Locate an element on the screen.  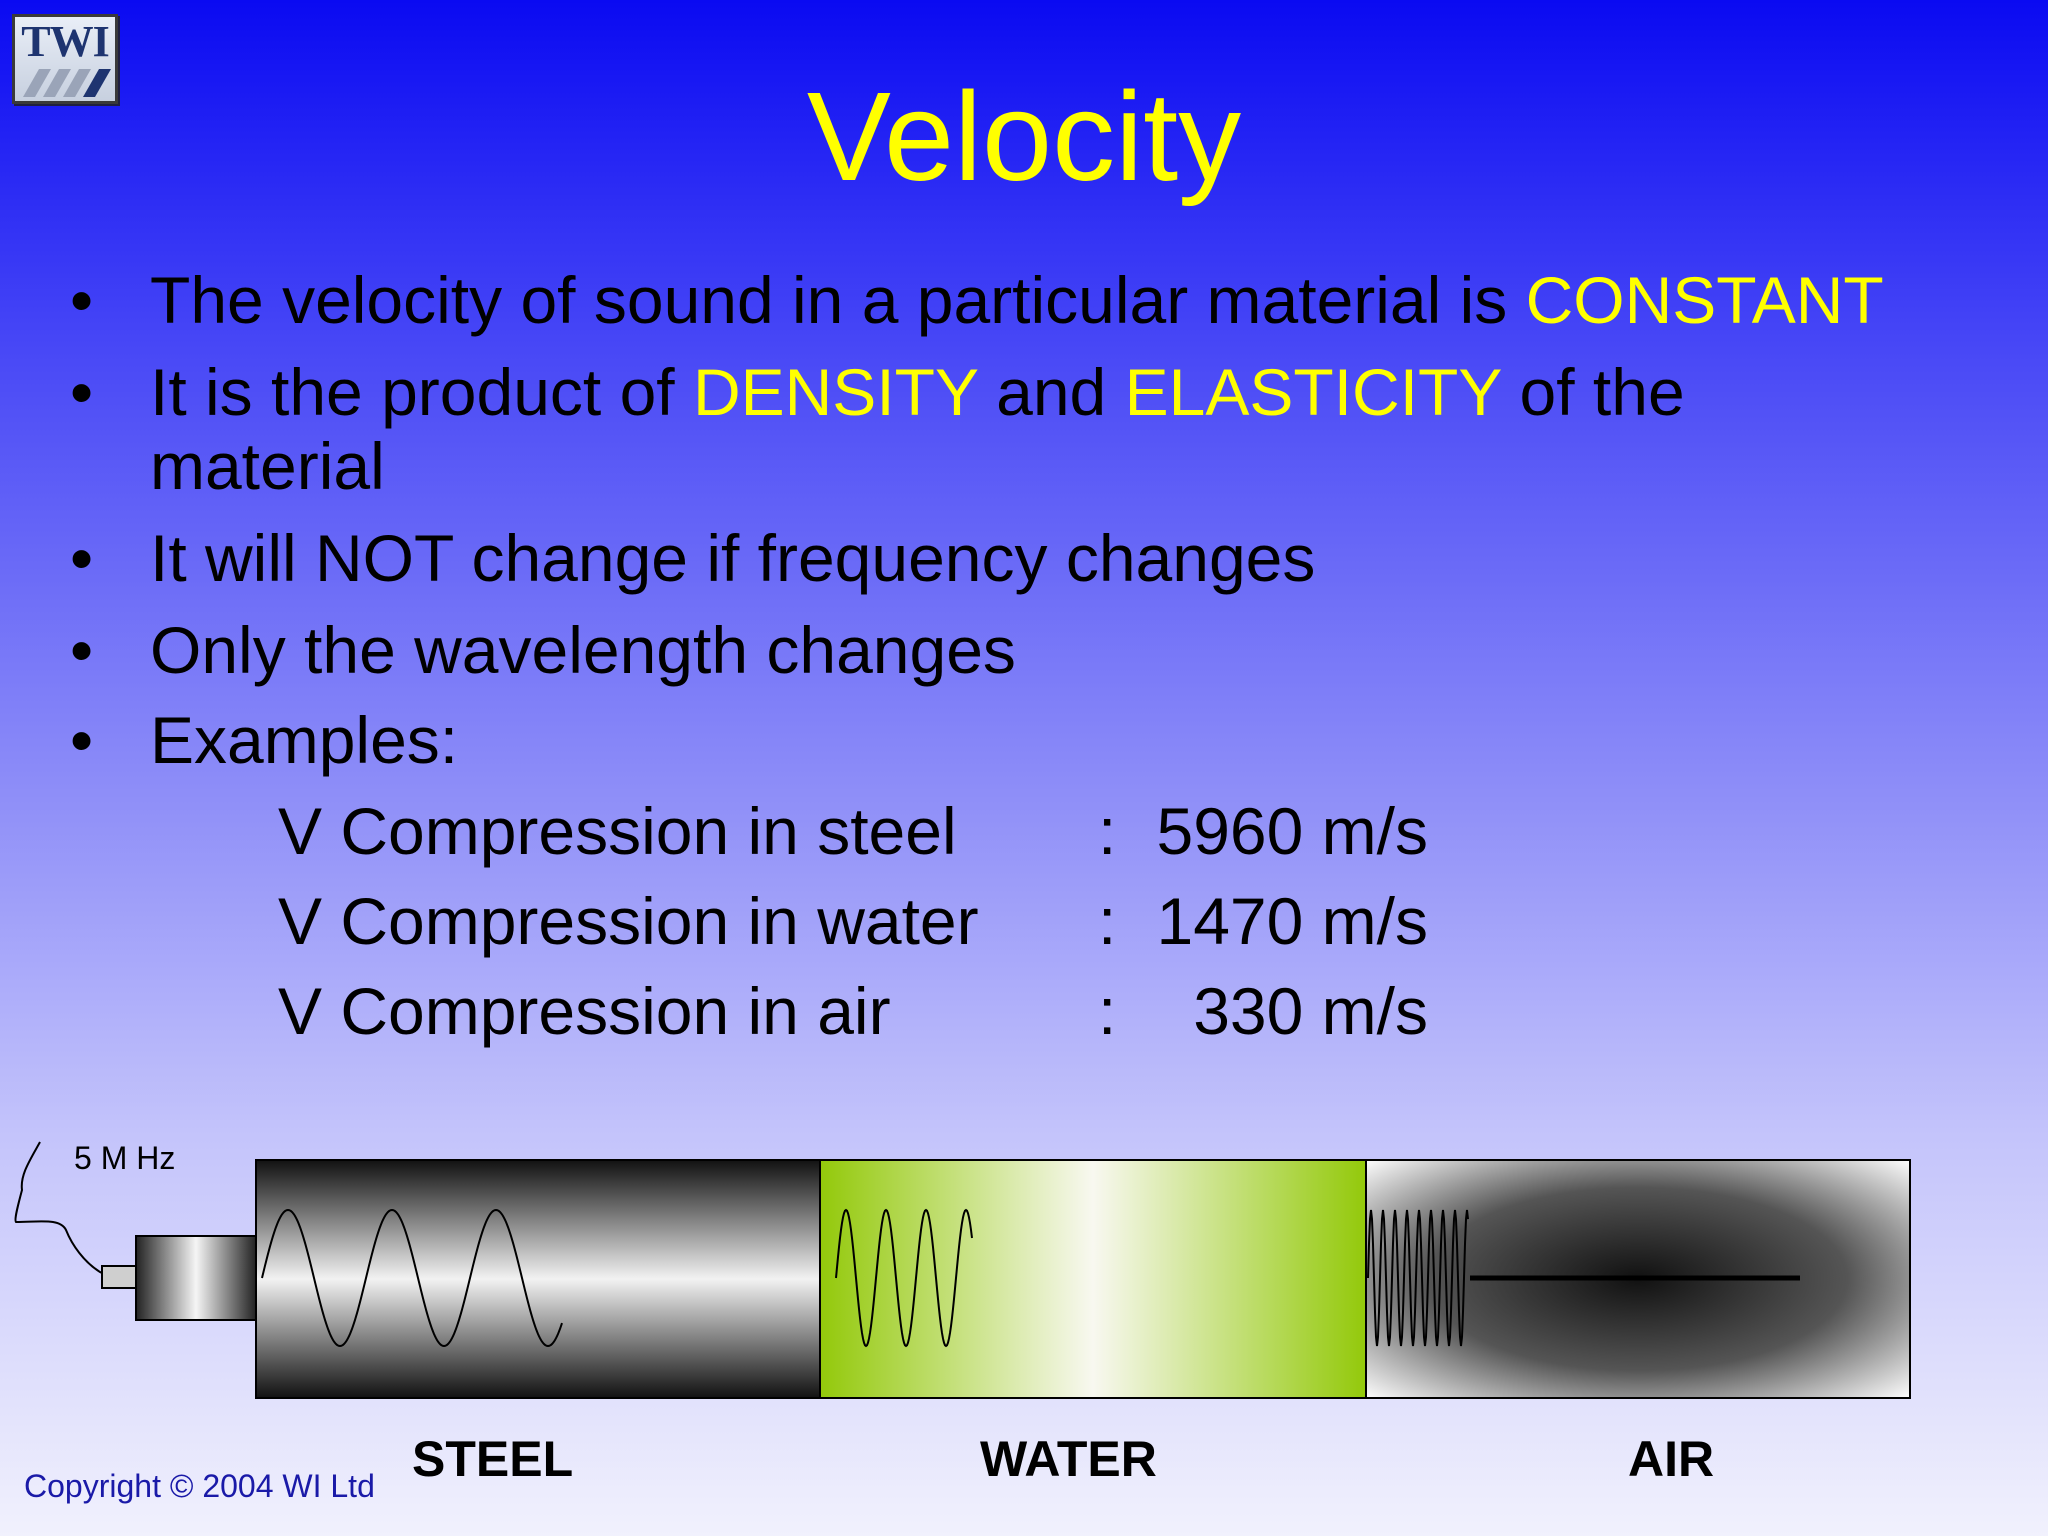
example-label: V Compression in water is located at coordinates (628, 921).